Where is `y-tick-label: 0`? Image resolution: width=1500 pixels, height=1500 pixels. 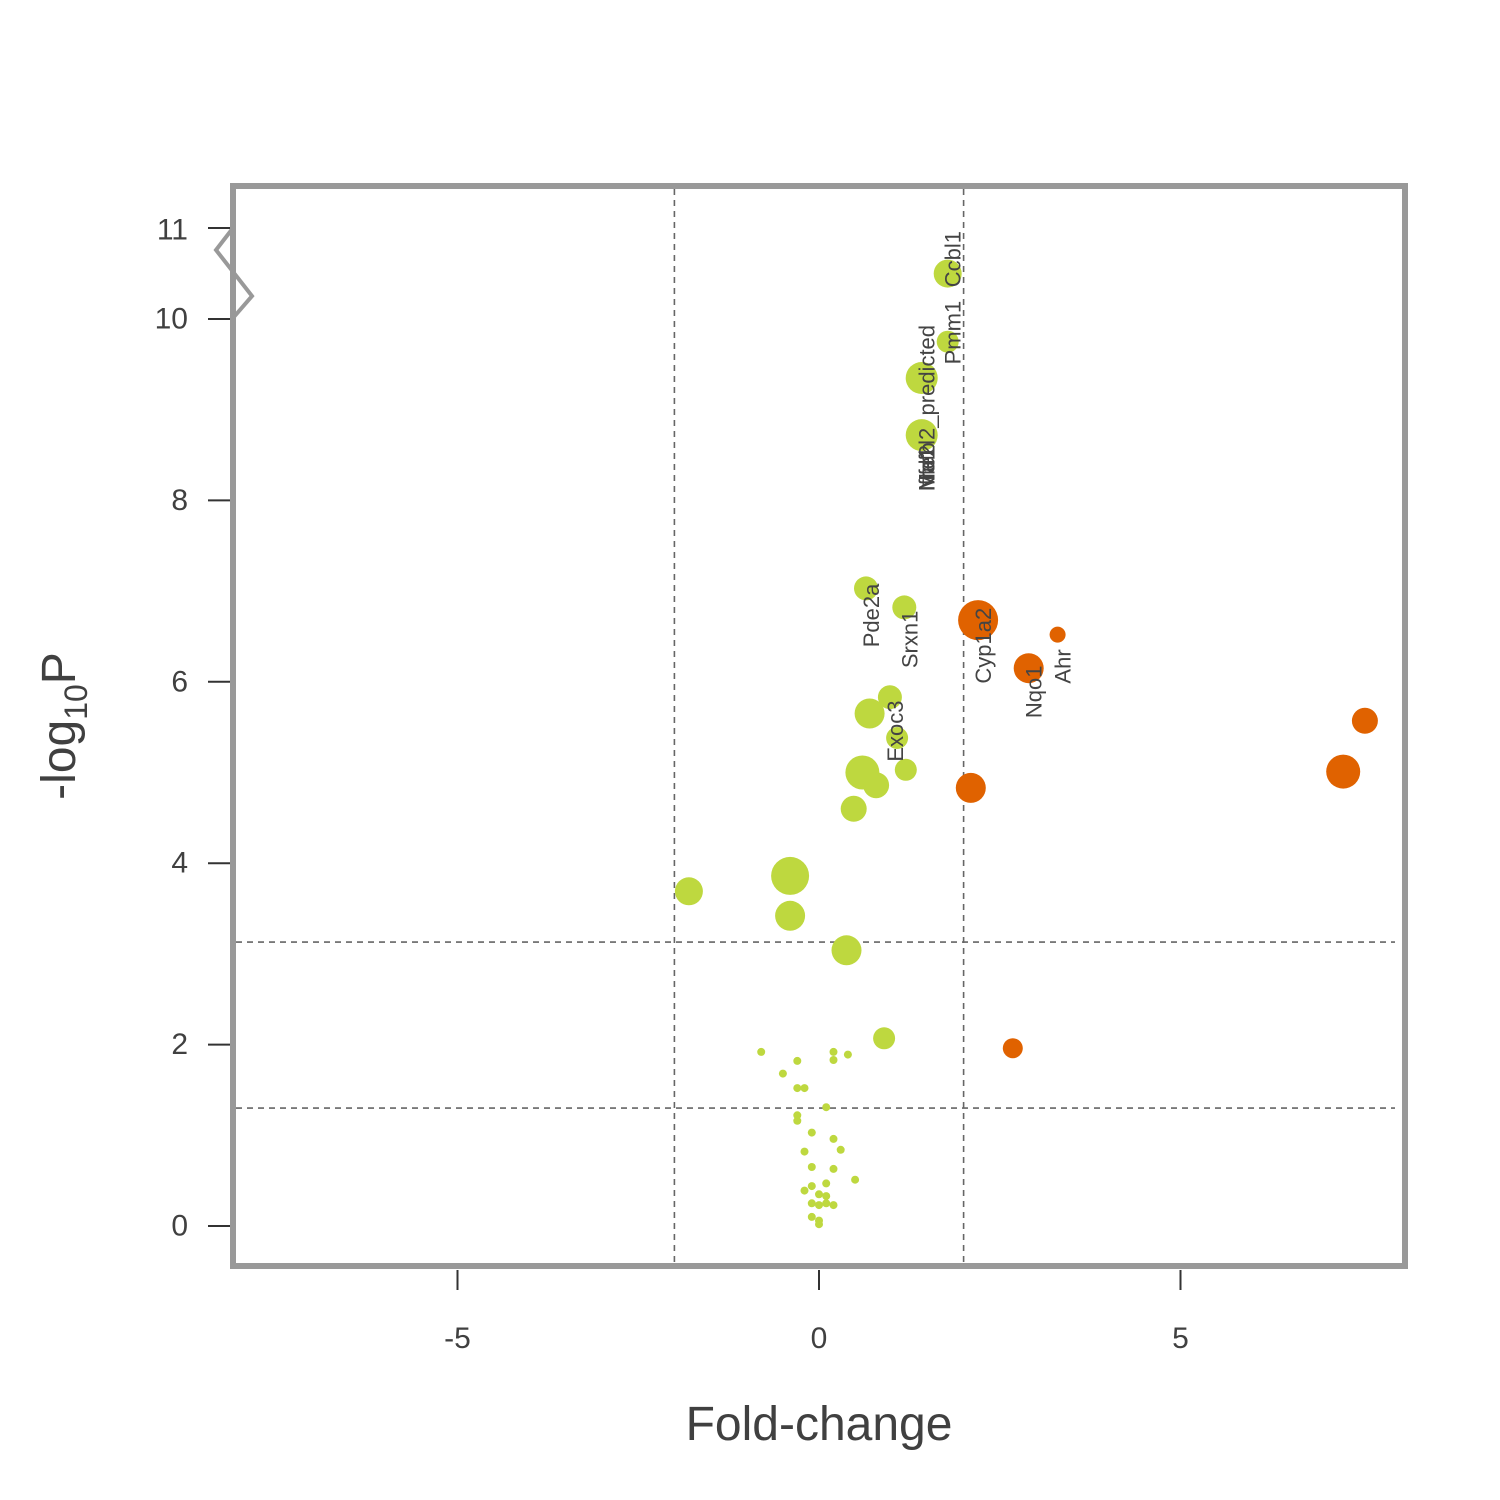 y-tick-label: 0 is located at coordinates (179, 1226).